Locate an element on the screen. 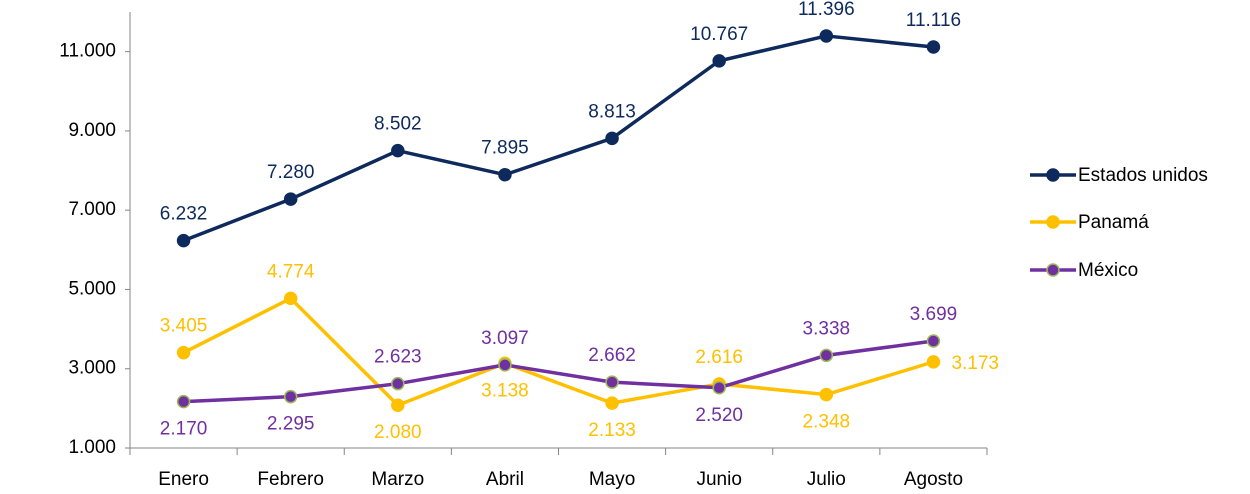  data-label: 3.699 is located at coordinates (934, 314).